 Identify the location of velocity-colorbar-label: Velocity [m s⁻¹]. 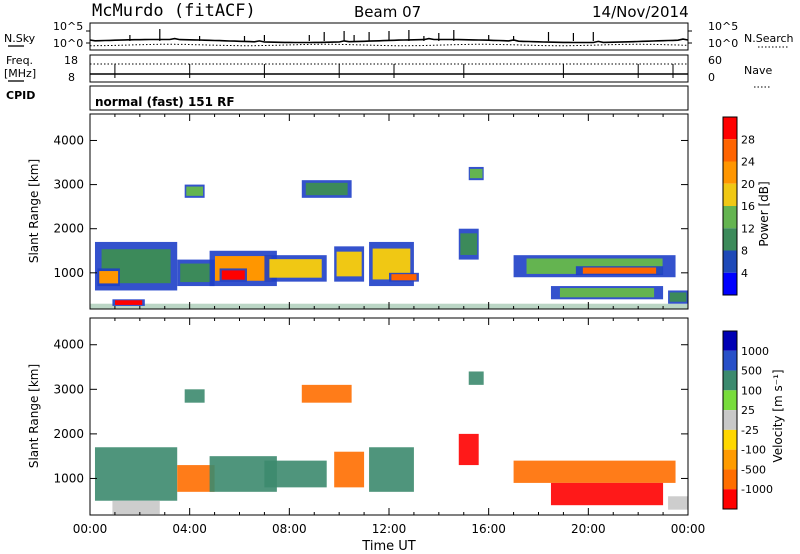
(778, 415).